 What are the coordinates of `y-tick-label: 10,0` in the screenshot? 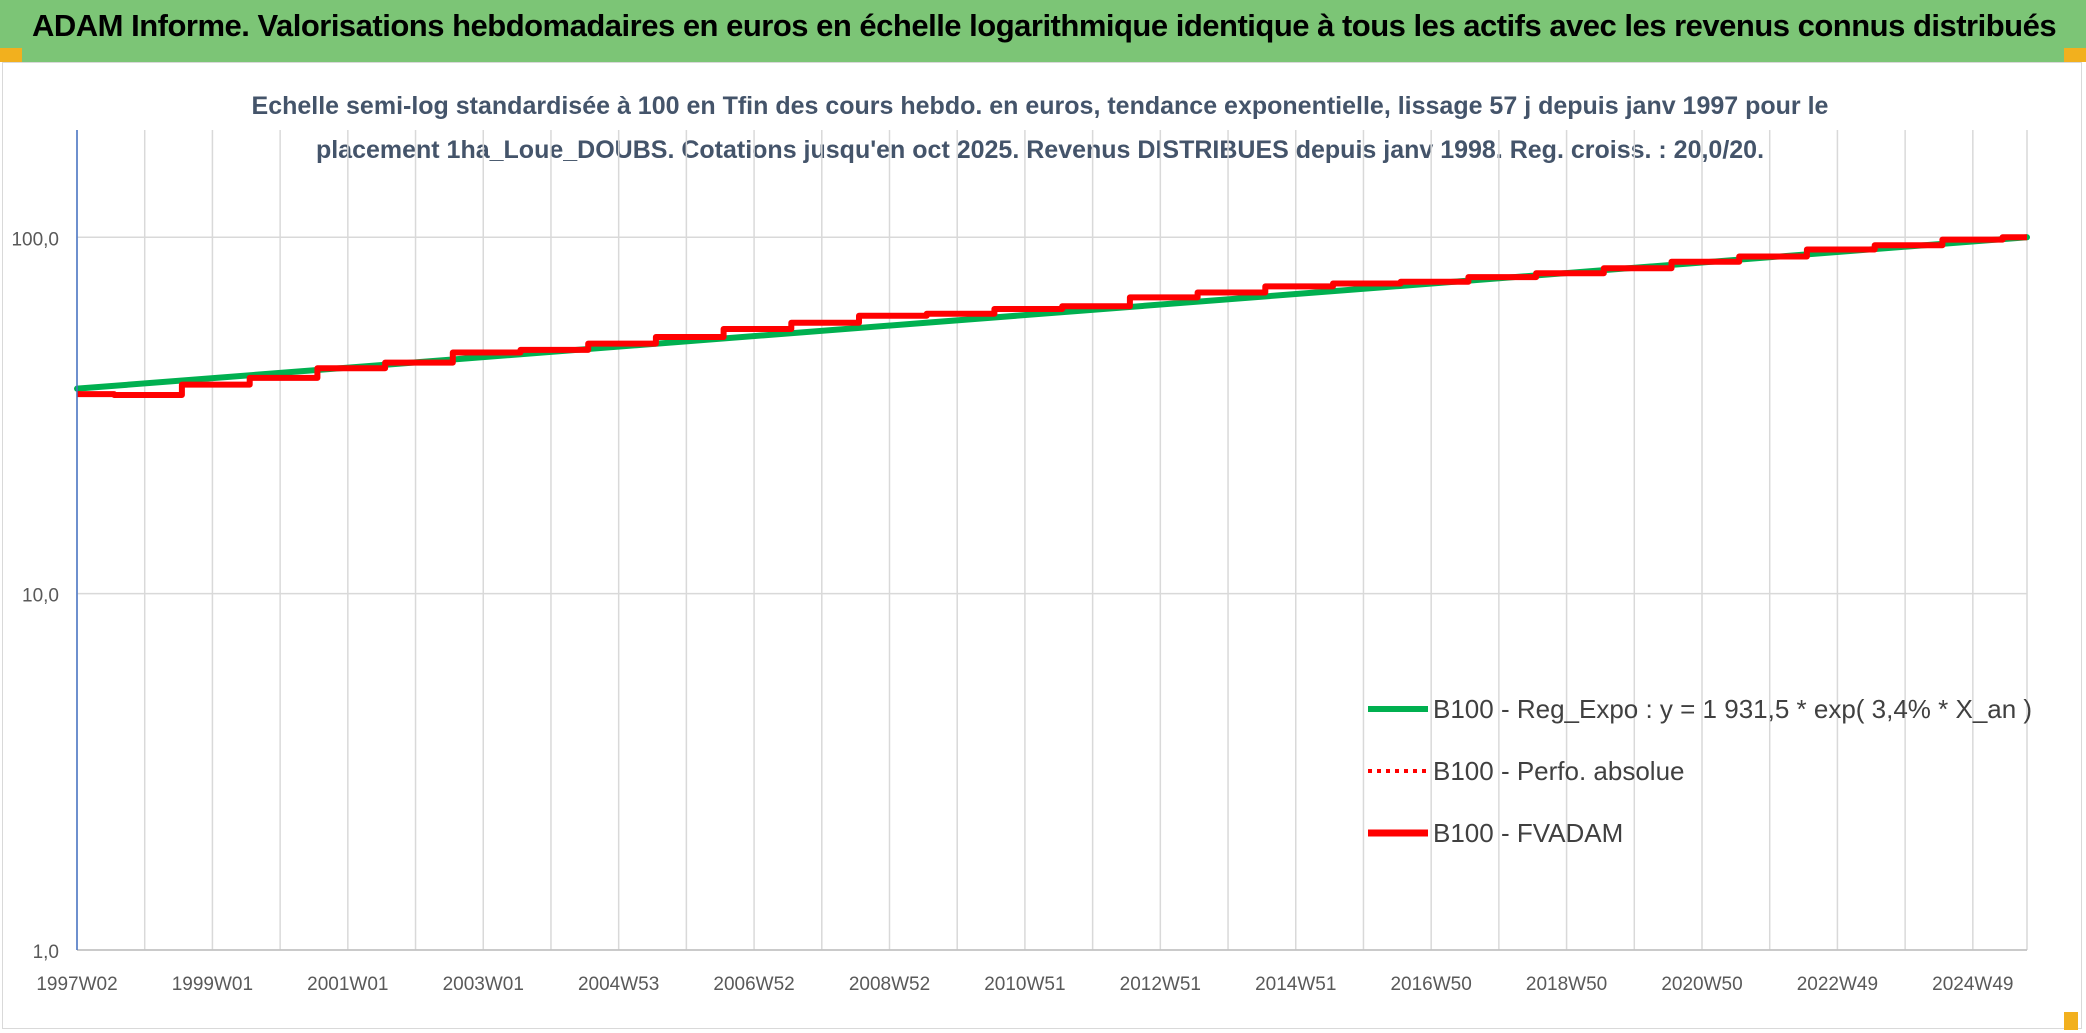 It's located at (40, 596).